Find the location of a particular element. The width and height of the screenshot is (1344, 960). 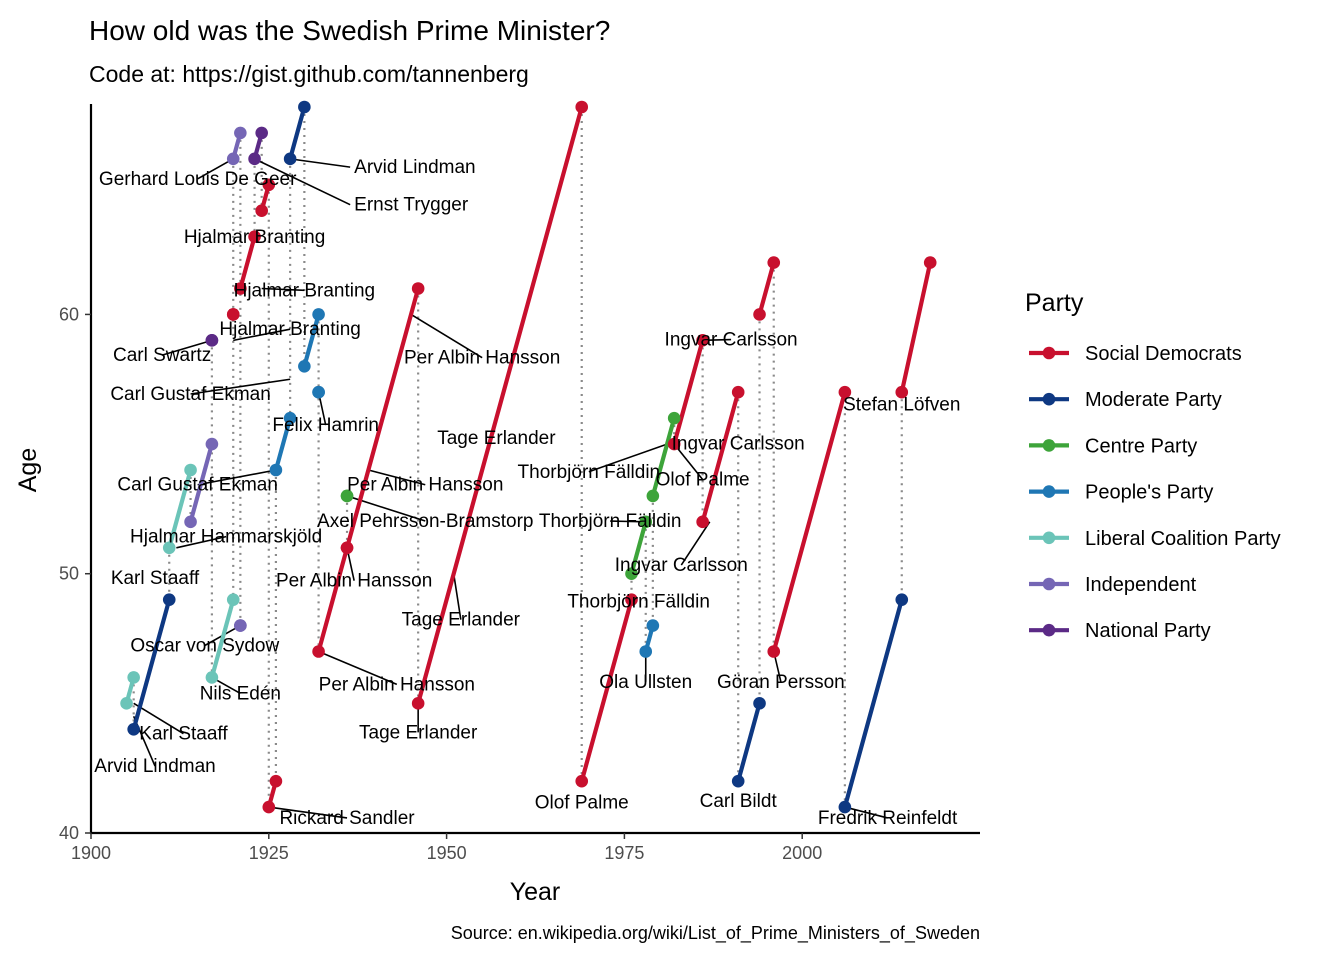

pm-label-20: Hjalmar Hammarskjöld is located at coordinates (226, 537).